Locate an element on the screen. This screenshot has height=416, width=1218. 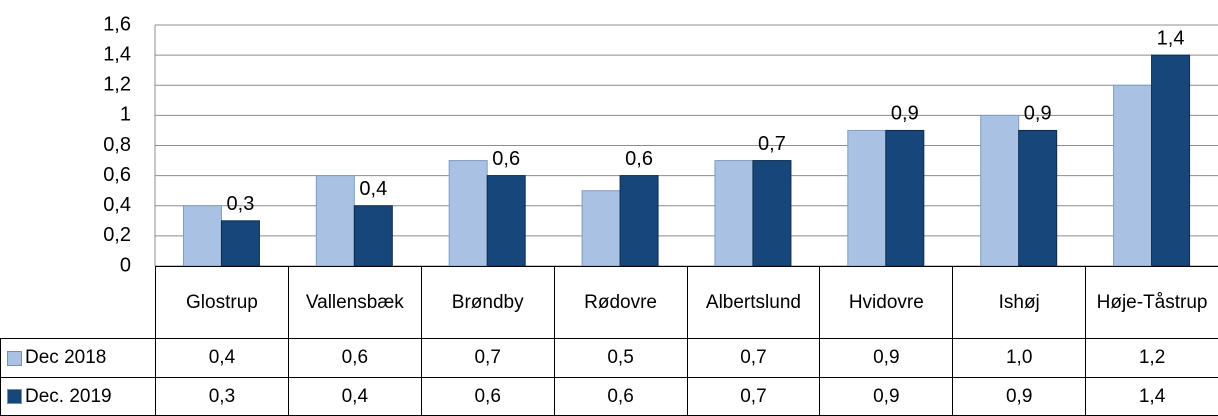
y-tick-label: 0,4 is located at coordinates (117, 205).